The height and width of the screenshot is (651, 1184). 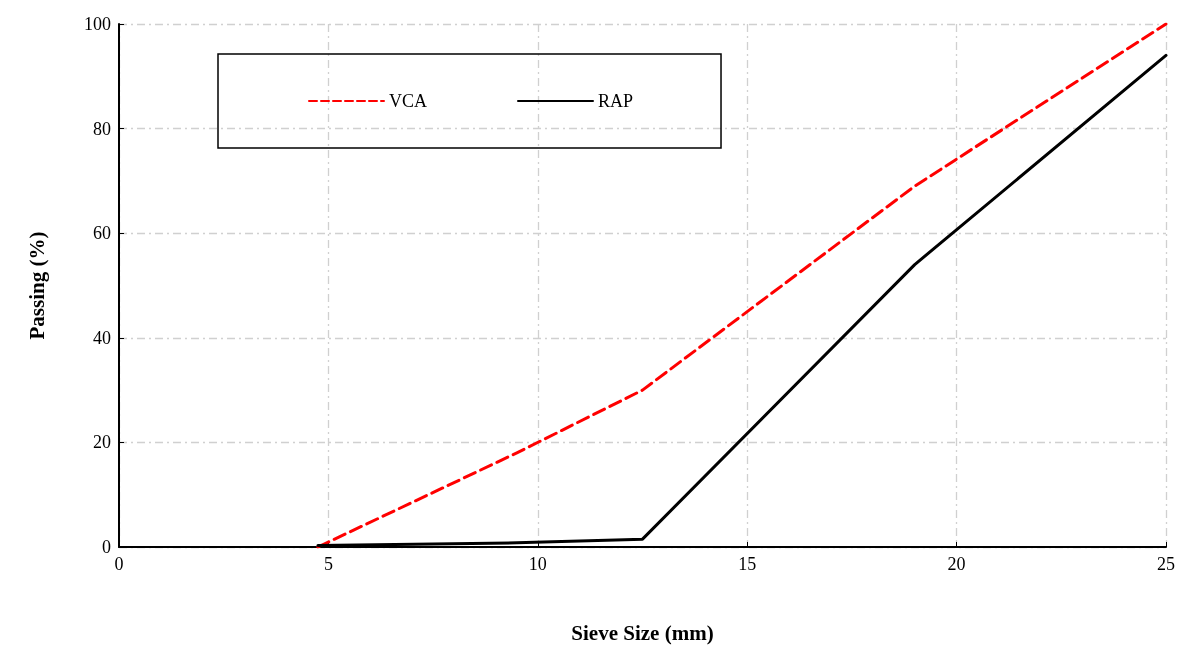 What do you see at coordinates (36, 285) in the screenshot?
I see `y-axis-title: Passing (%)` at bounding box center [36, 285].